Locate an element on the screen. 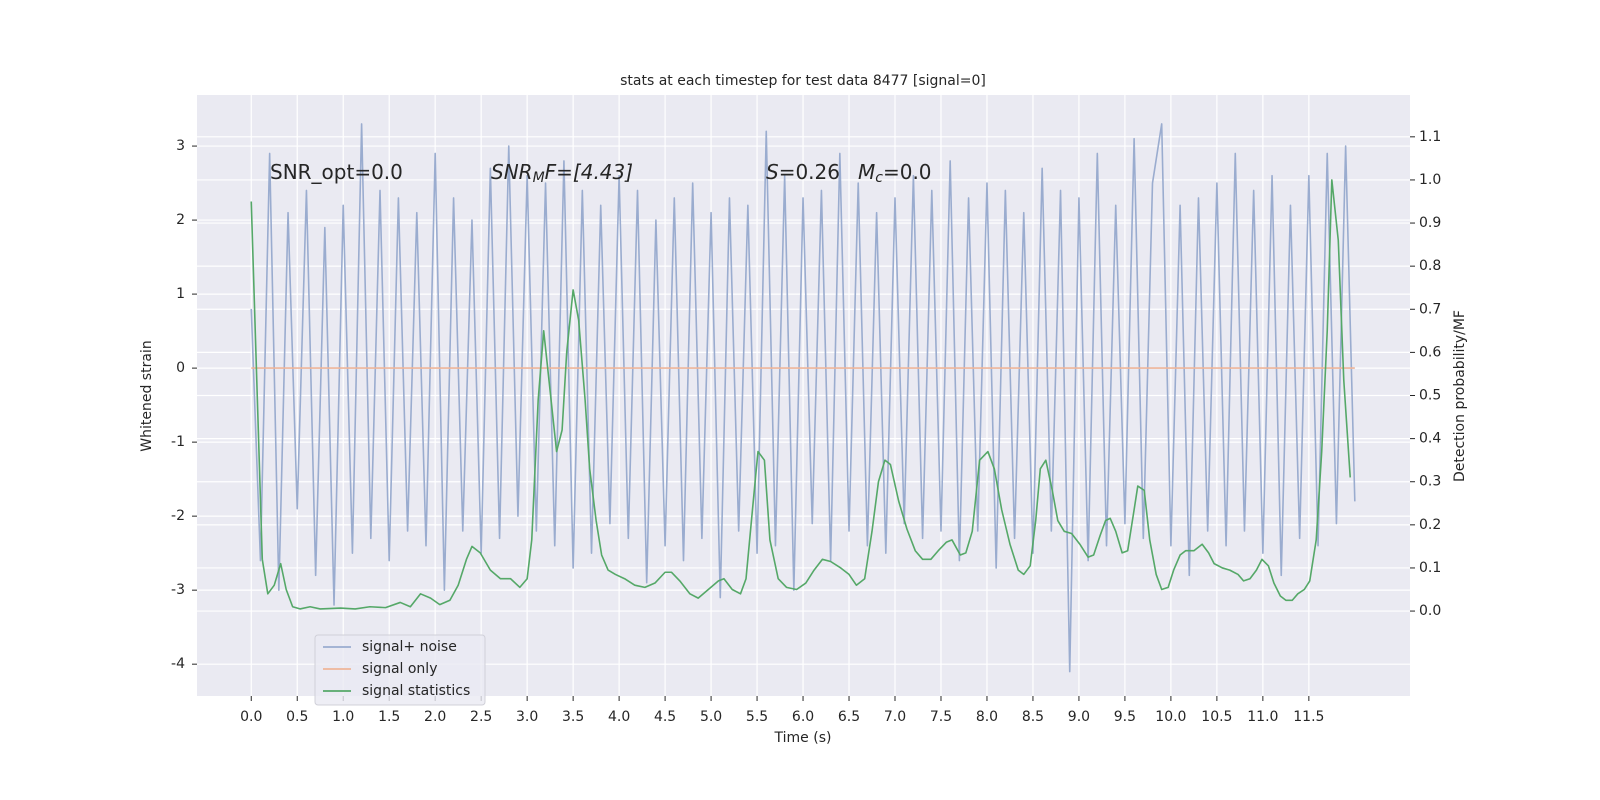 This screenshot has height=800, width=1600. legend-label: signal only is located at coordinates (399, 669).